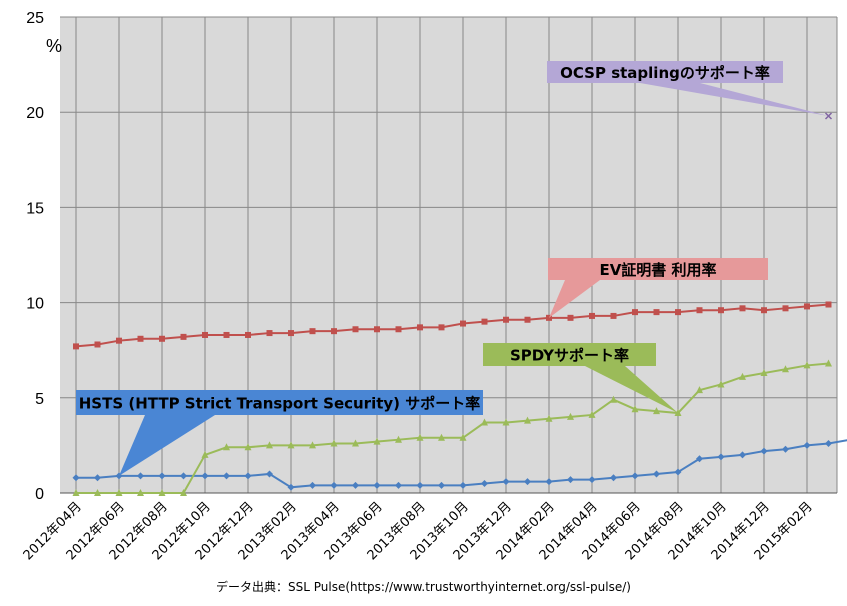 The image size is (847, 606). What do you see at coordinates (658, 288) in the screenshot?
I see `callout-1: EV証明書 利用率` at bounding box center [658, 288].